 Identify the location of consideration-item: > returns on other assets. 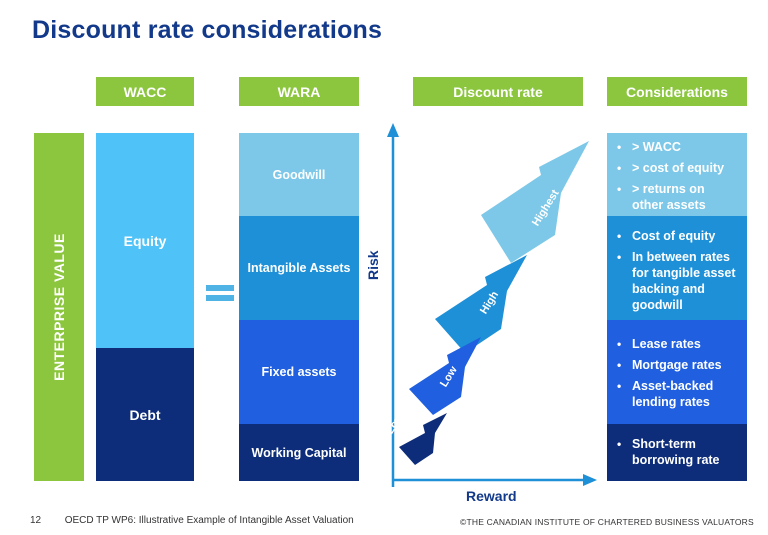
(678, 197).